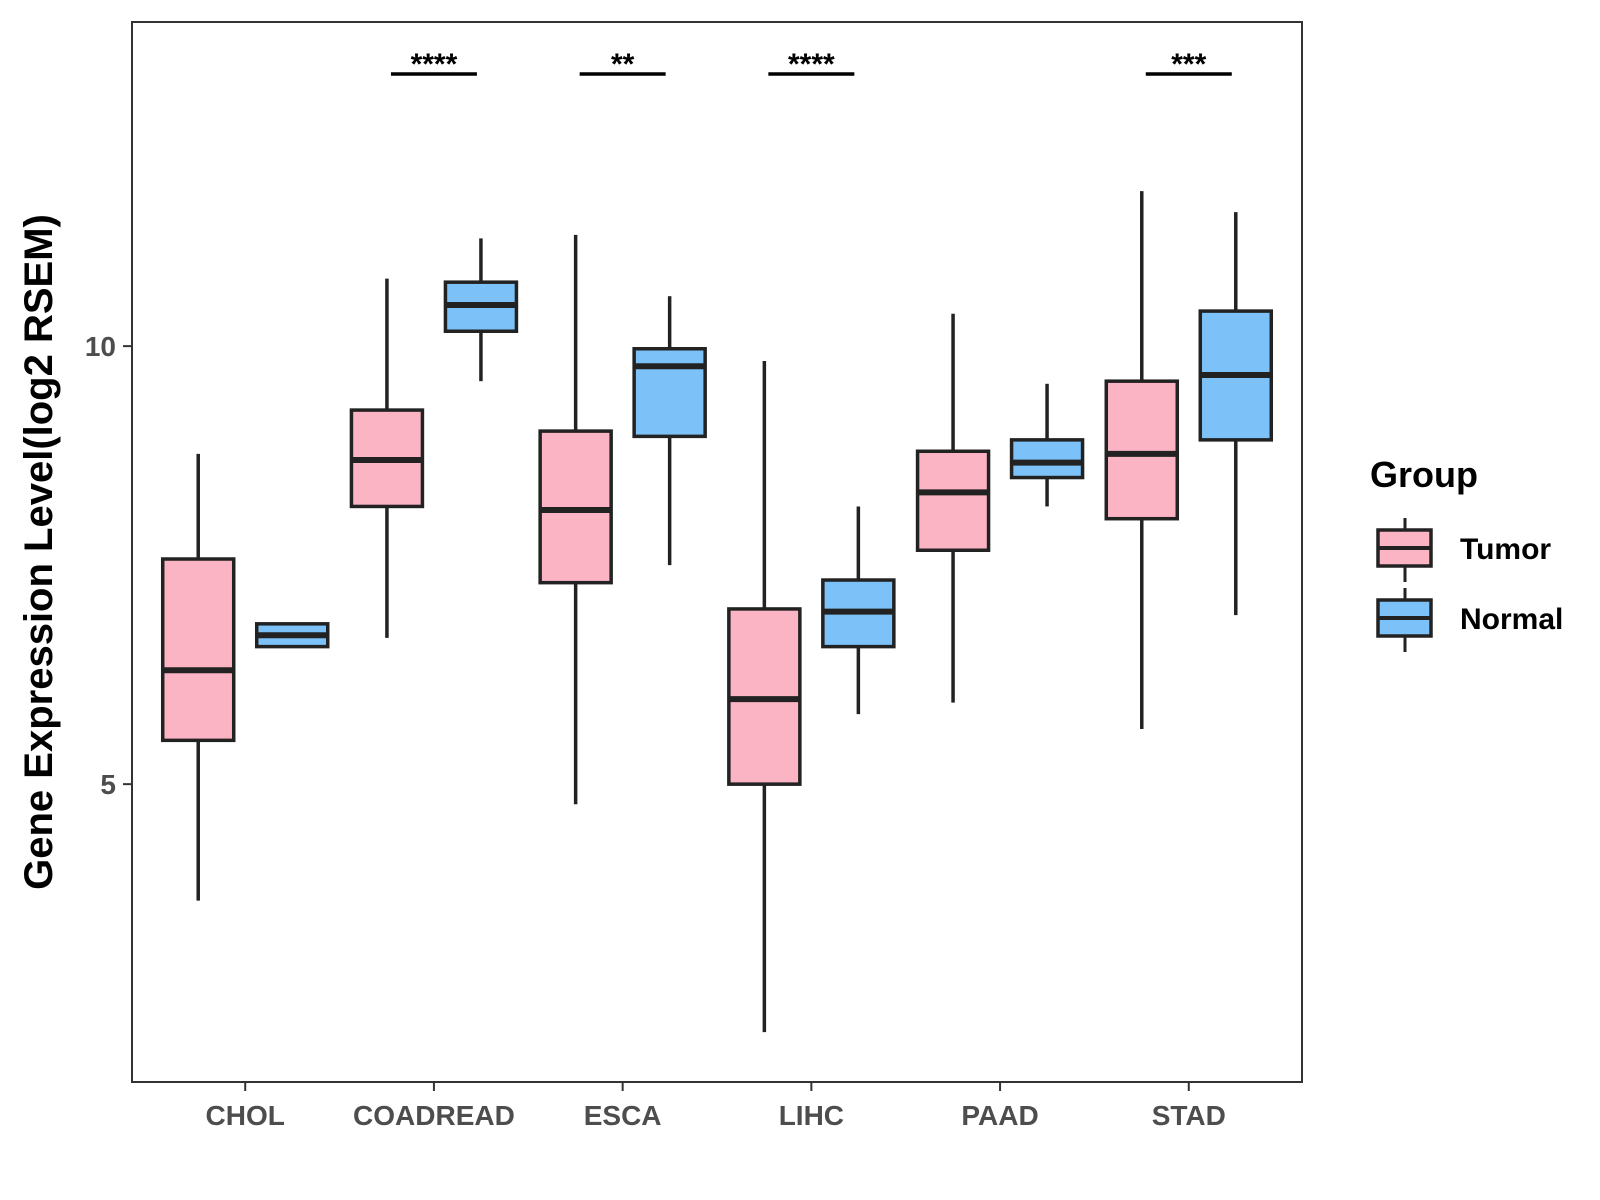 This screenshot has height=1200, width=1600. Describe the element at coordinates (575, 507) in the screenshot. I see `box-body-esca-tumor` at that location.